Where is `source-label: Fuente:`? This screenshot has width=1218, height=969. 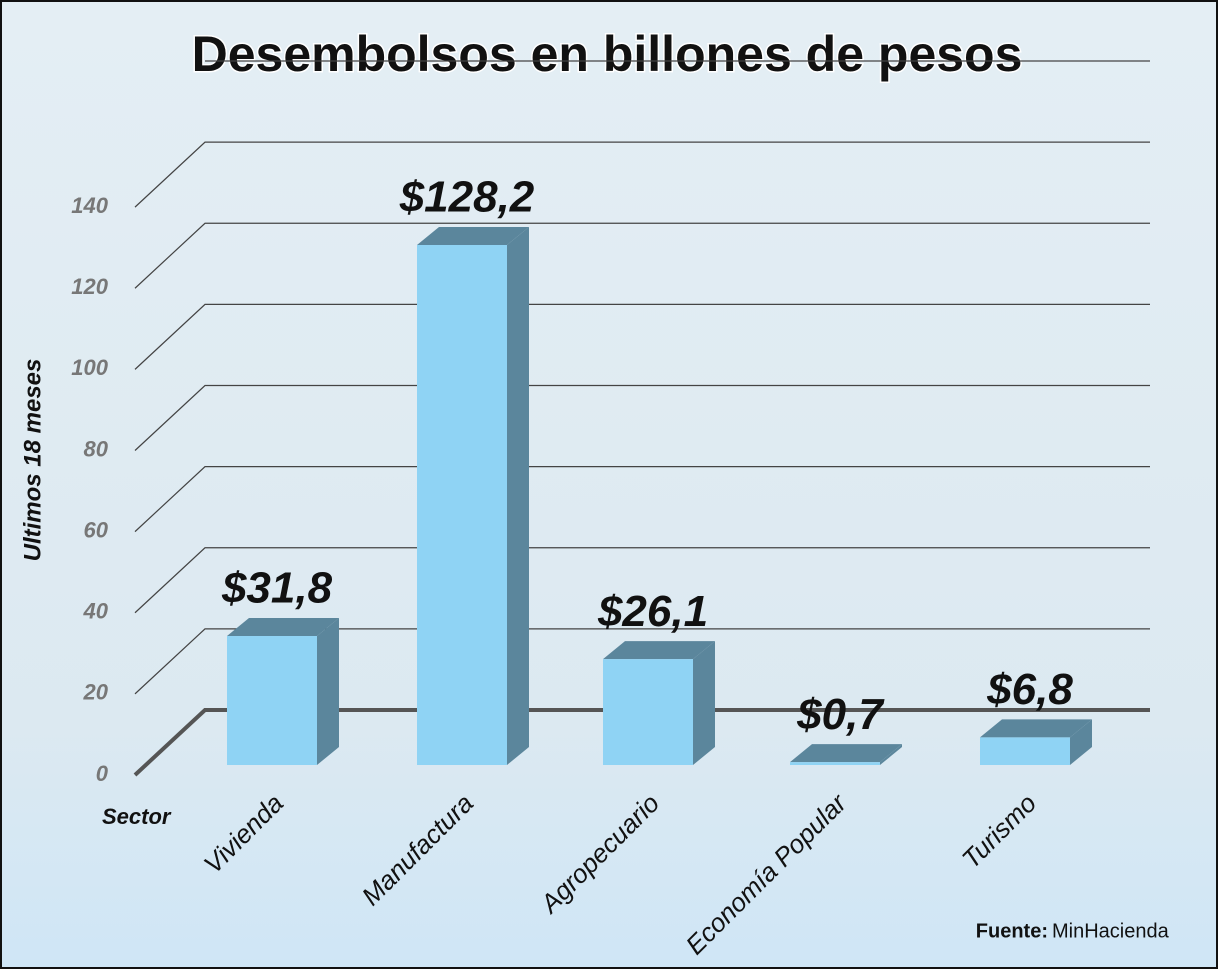 source-label: Fuente: is located at coordinates (1012, 931).